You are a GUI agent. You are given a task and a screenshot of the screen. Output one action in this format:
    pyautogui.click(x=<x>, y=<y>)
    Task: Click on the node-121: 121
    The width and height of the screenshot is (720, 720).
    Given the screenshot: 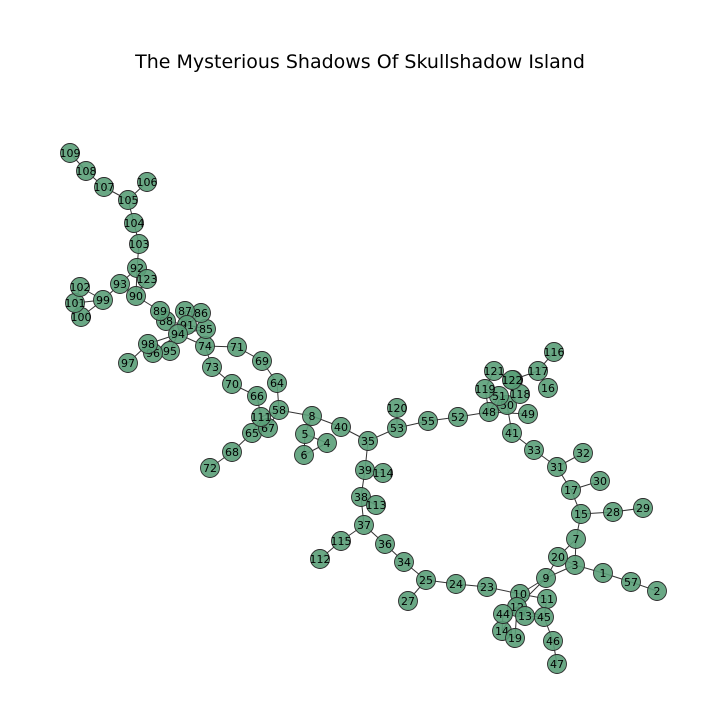 What is the action you would take?
    pyautogui.click(x=494, y=371)
    